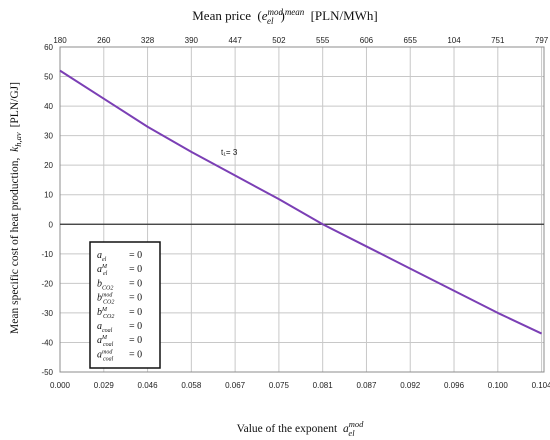  What do you see at coordinates (284, 14) in the screenshot?
I see `chart-title: Mean price (emod el)mean [PLN/MWh]` at bounding box center [284, 14].